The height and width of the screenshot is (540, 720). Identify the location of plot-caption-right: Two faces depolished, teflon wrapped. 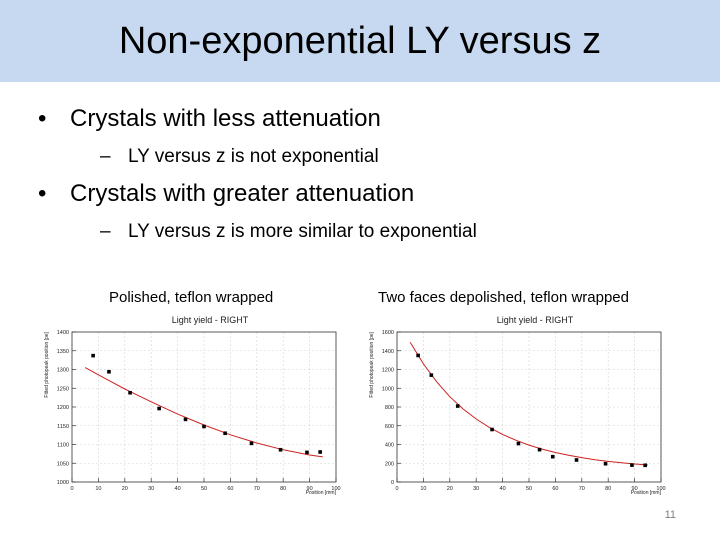
(503, 297).